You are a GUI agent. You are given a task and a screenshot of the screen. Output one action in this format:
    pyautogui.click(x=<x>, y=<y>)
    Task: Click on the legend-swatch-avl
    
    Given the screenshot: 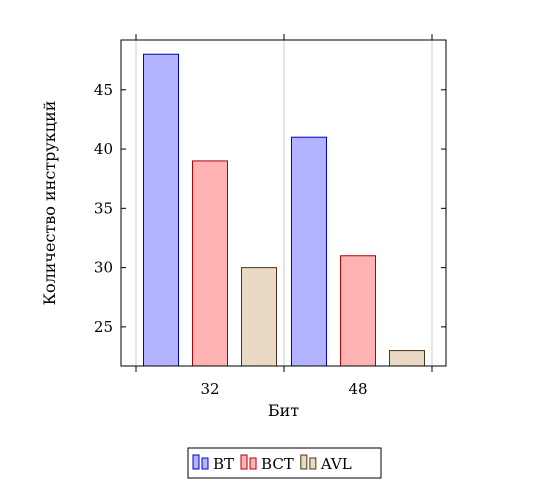 What is the action you would take?
    pyautogui.click(x=304, y=462)
    